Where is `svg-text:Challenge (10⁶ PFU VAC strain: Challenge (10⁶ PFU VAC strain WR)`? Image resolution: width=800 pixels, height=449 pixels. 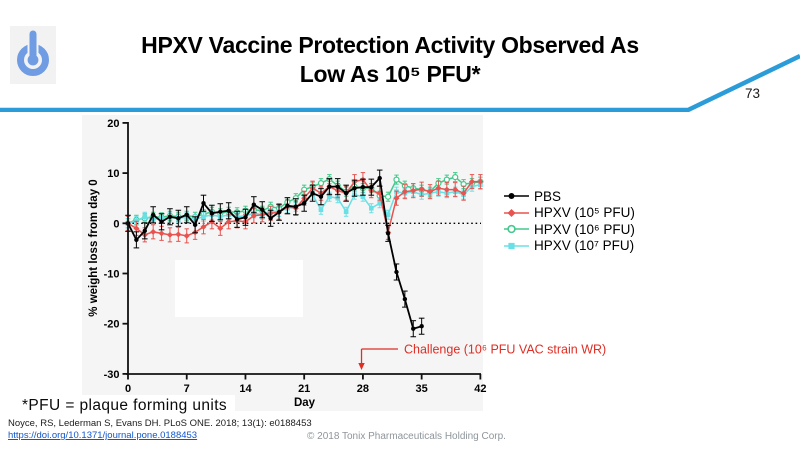
svg-text:Challenge (10⁶ PFU VAC strain: Challenge (10⁶ PFU VAC strain WR) is located at coordinates (505, 350).